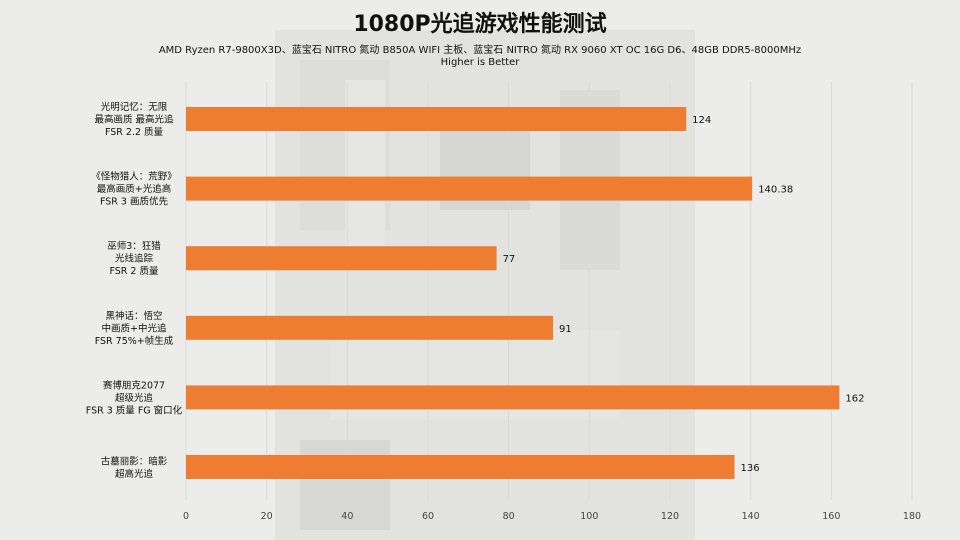 The width and height of the screenshot is (960, 540). I want to click on x-tick-label: 80, so click(509, 516).